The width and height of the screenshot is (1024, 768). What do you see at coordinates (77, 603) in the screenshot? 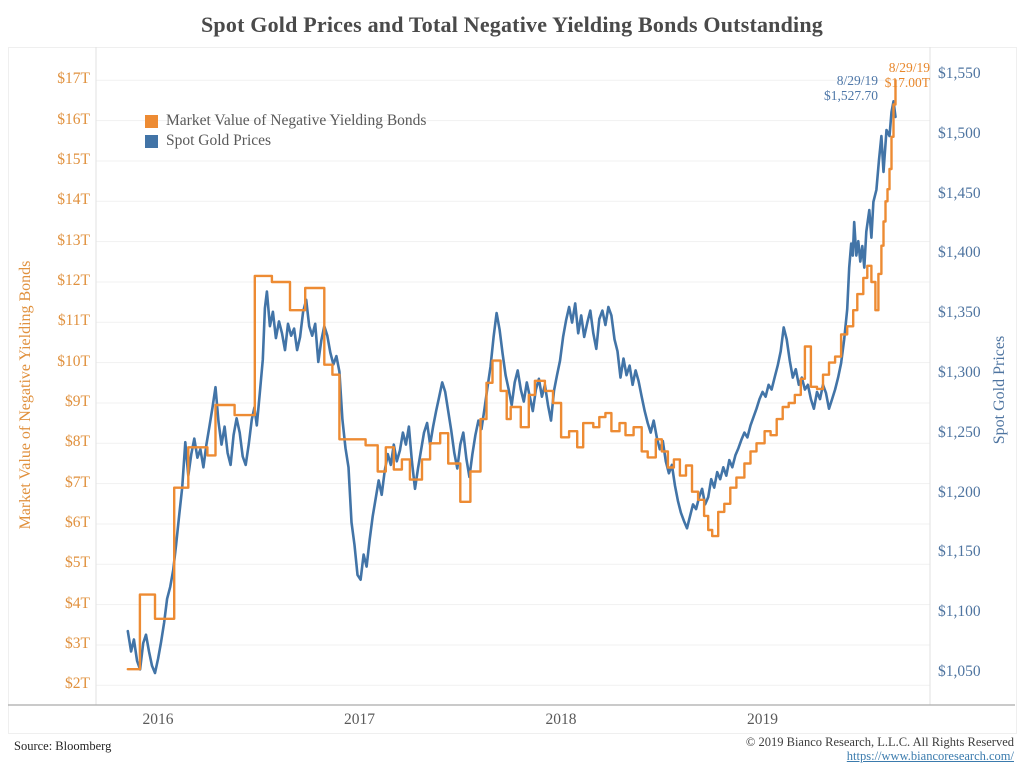
I see `left-axis-tick-label: $4T` at bounding box center [77, 603].